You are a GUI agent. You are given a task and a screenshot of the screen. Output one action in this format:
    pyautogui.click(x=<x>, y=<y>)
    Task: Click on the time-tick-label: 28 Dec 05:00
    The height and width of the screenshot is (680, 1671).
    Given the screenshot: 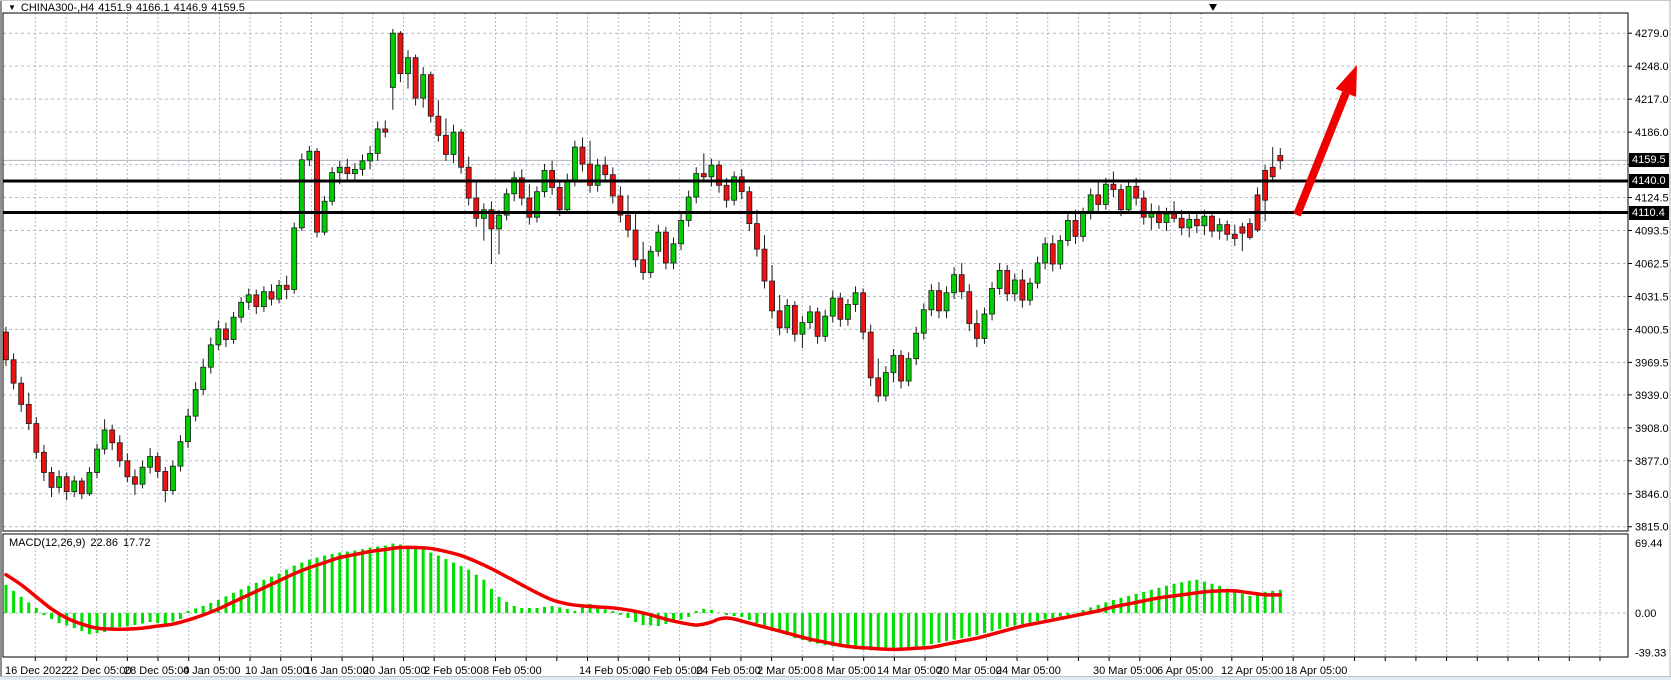 What is the action you would take?
    pyautogui.click(x=156, y=671)
    